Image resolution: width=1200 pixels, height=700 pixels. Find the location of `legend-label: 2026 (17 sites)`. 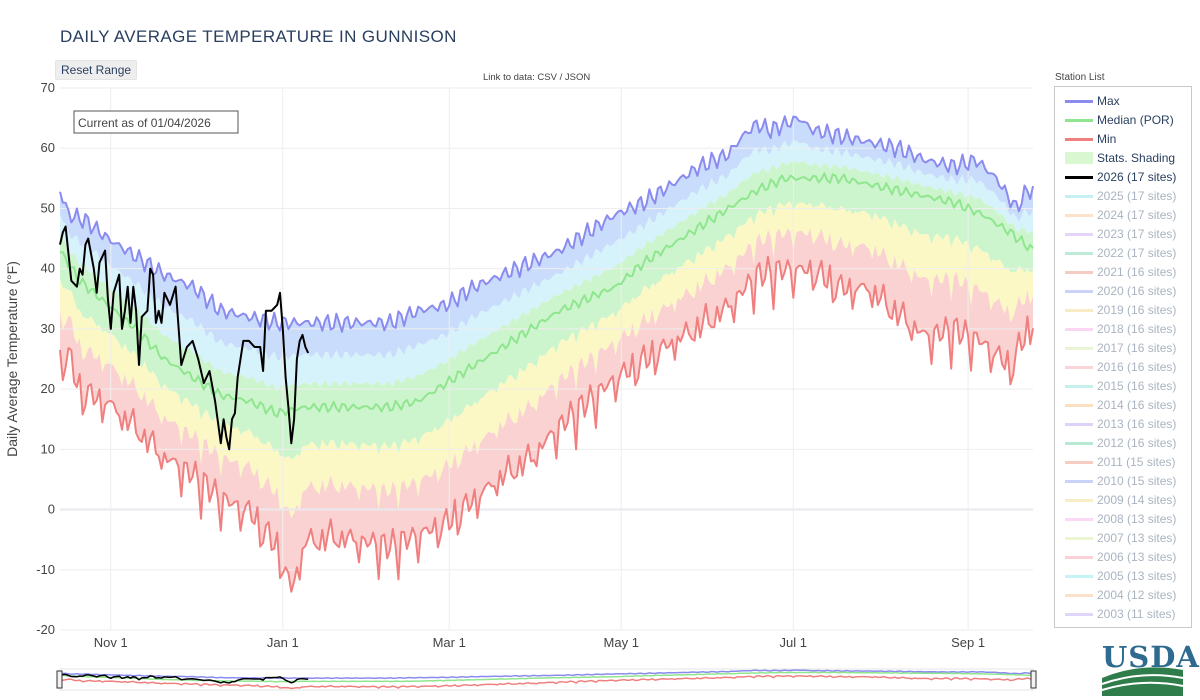

legend-label: 2026 (17 sites) is located at coordinates (1137, 177).